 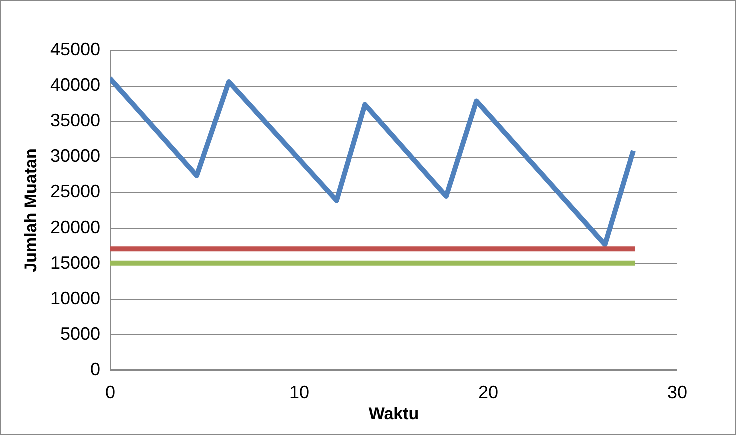 I want to click on y-tick-label: 45000, so click(x=75, y=50).